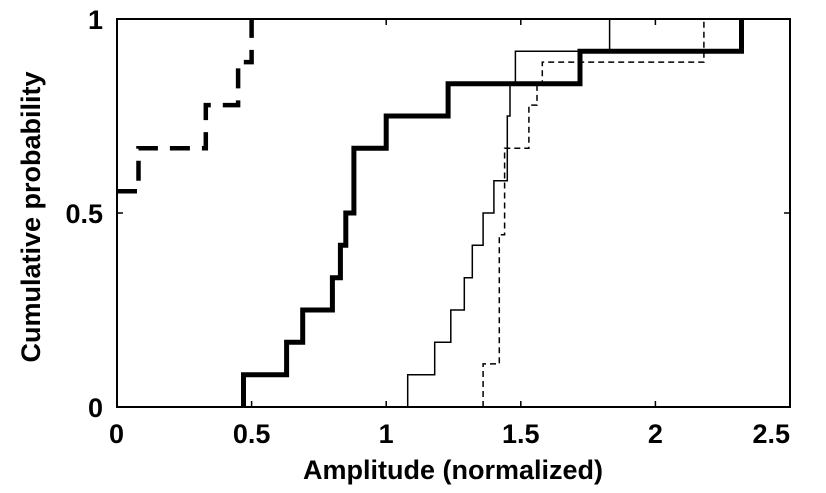  What do you see at coordinates (95, 408) in the screenshot?
I see `y-tick-label: 0` at bounding box center [95, 408].